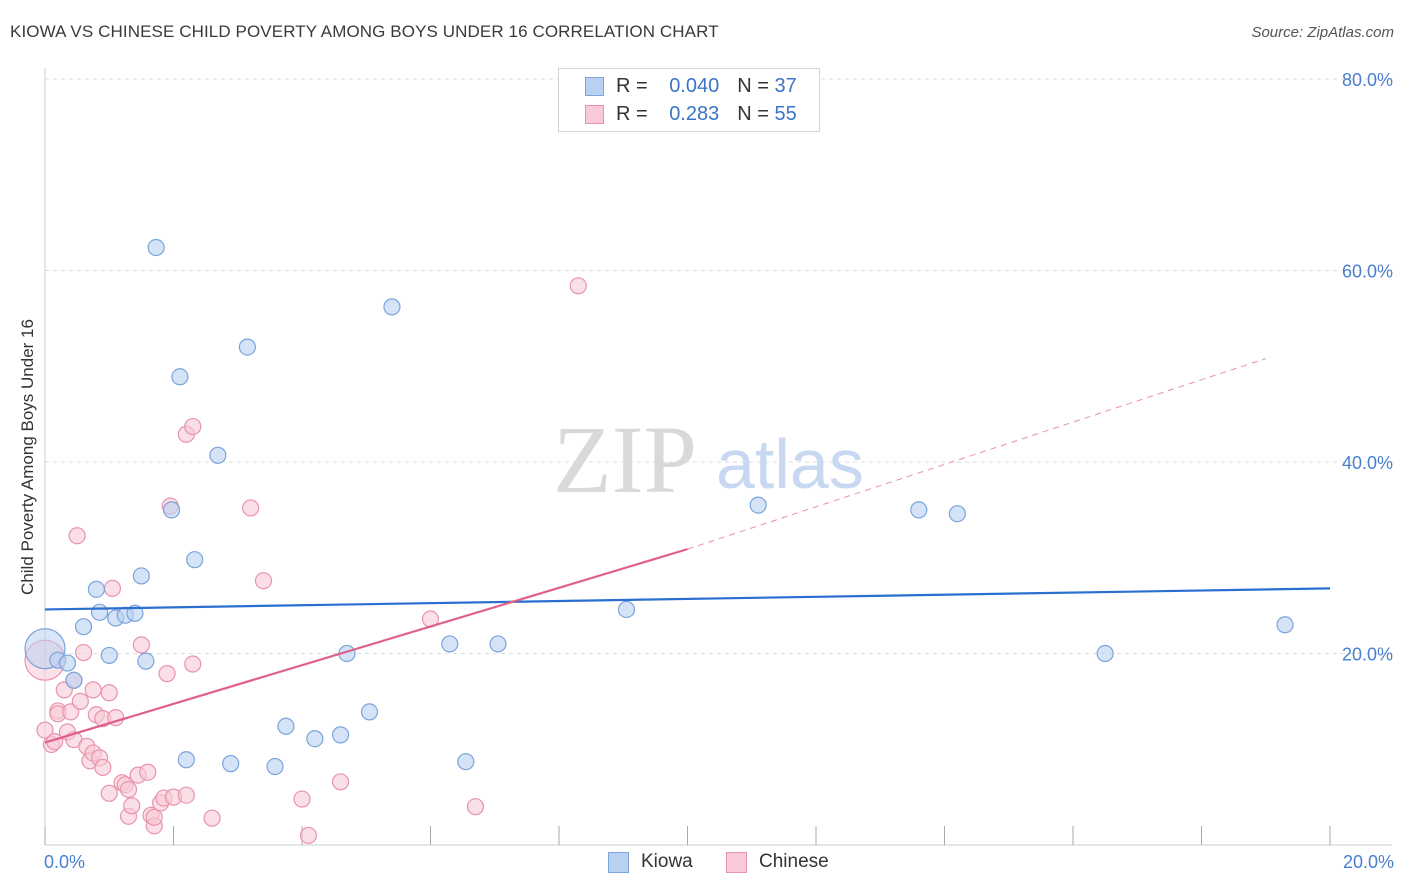 The image size is (1406, 892). Describe the element at coordinates (1368, 862) in the screenshot. I see `x-tick-label-max: 20.0%` at that location.